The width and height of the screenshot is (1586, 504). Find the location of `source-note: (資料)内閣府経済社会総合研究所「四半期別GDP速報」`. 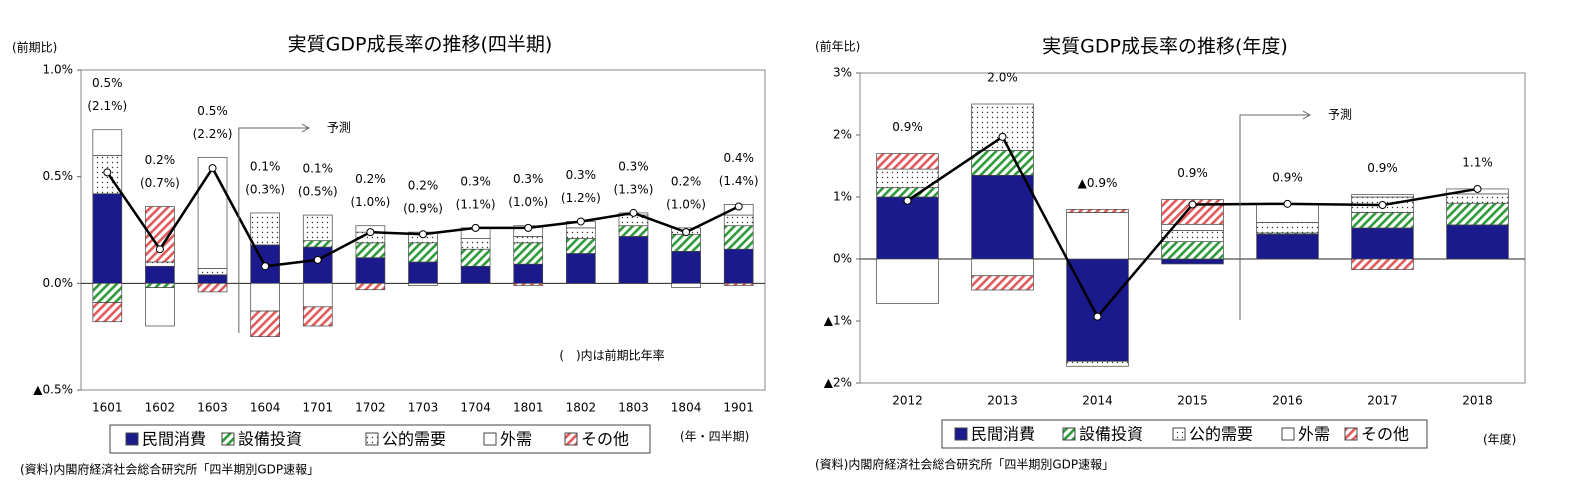

source-note: (資料)内閣府経済社会総合研究所「四半期別GDP速報」 is located at coordinates (964, 464).